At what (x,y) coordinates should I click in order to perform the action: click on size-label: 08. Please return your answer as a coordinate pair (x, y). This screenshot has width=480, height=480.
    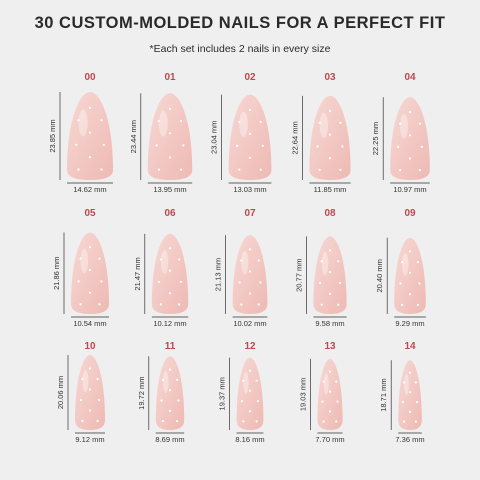
    Looking at the image, I should click on (330, 213).